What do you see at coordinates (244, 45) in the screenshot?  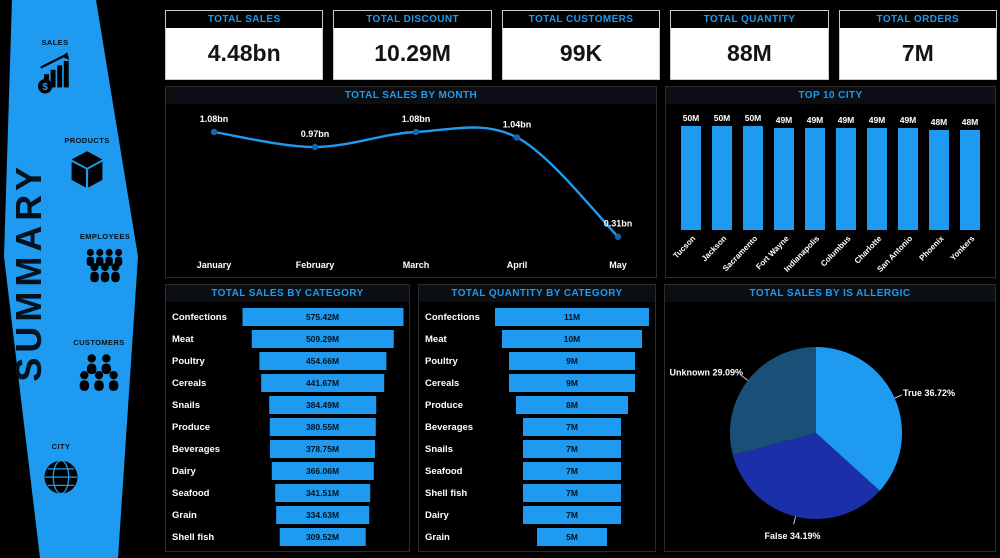 I see `kpi-card-total-sales: TOTAL SALES 4.48bn` at bounding box center [244, 45].